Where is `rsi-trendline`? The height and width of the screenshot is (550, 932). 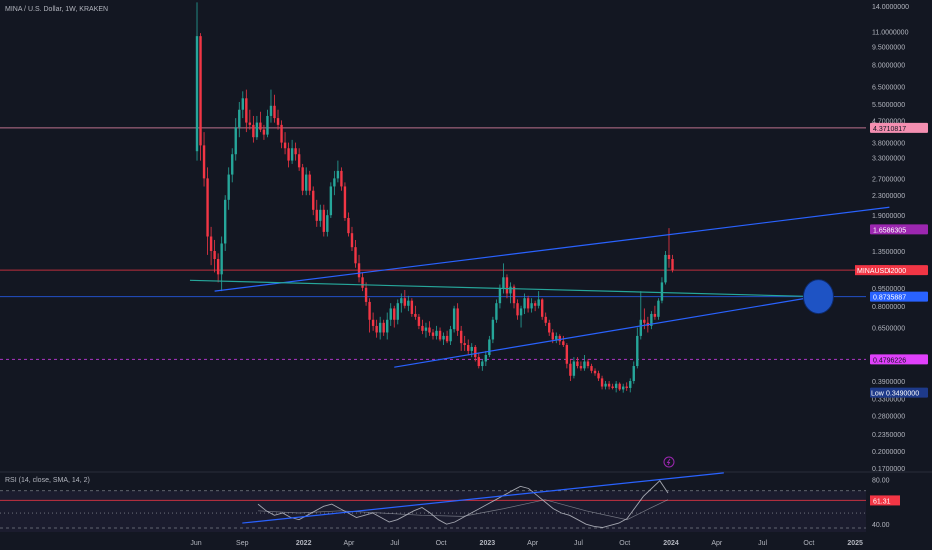 rsi-trendline is located at coordinates (483, 498).